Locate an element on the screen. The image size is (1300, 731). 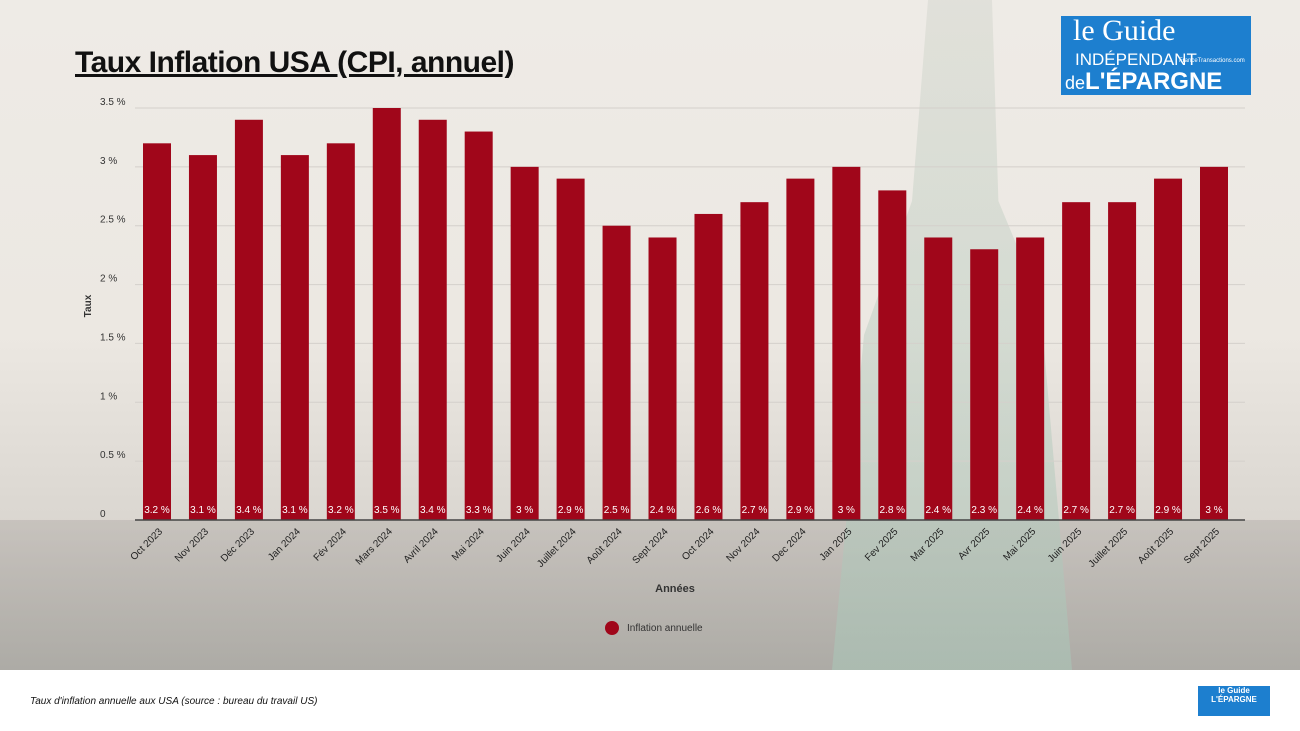
y-axis-title: Taux is located at coordinates (88, 305).